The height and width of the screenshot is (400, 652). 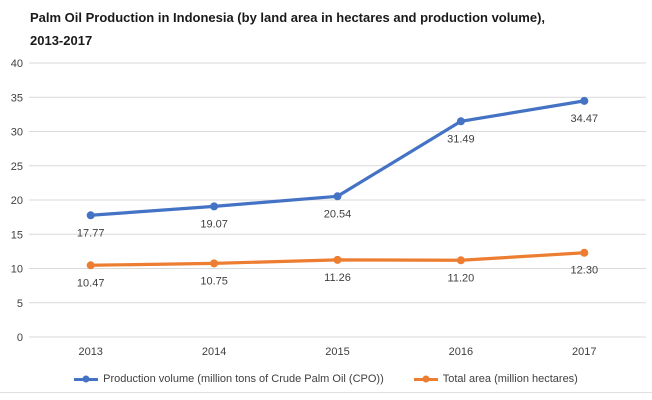 What do you see at coordinates (214, 281) in the screenshot?
I see `data-point-label: 10.75` at bounding box center [214, 281].